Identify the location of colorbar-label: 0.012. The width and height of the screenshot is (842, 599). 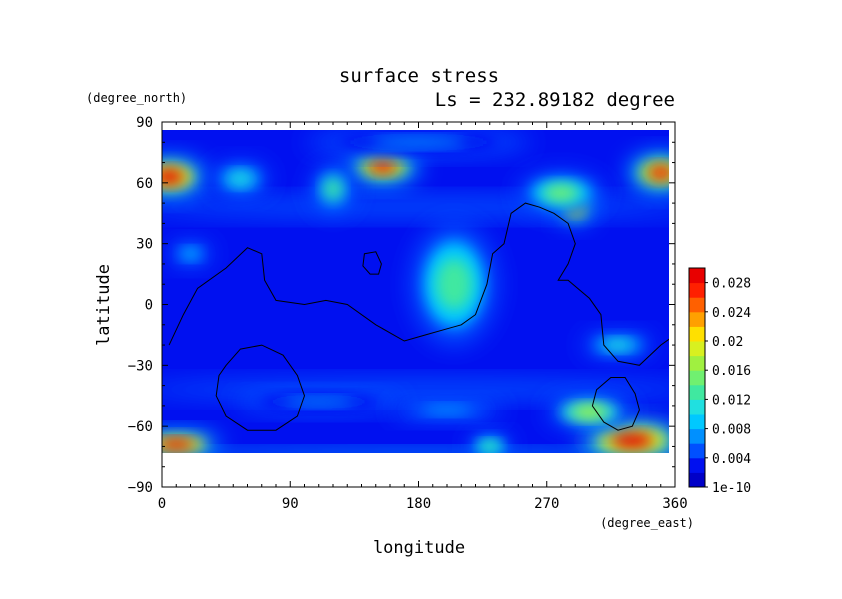
(731, 400).